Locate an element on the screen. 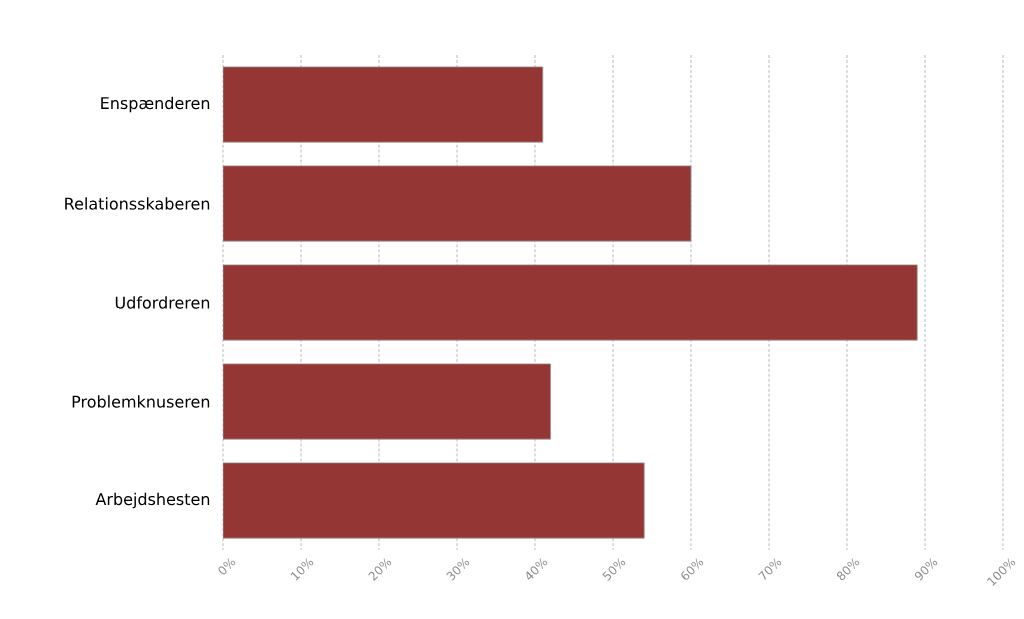 This screenshot has width=1024, height=619. x-tick-label: 0% is located at coordinates (227, 566).